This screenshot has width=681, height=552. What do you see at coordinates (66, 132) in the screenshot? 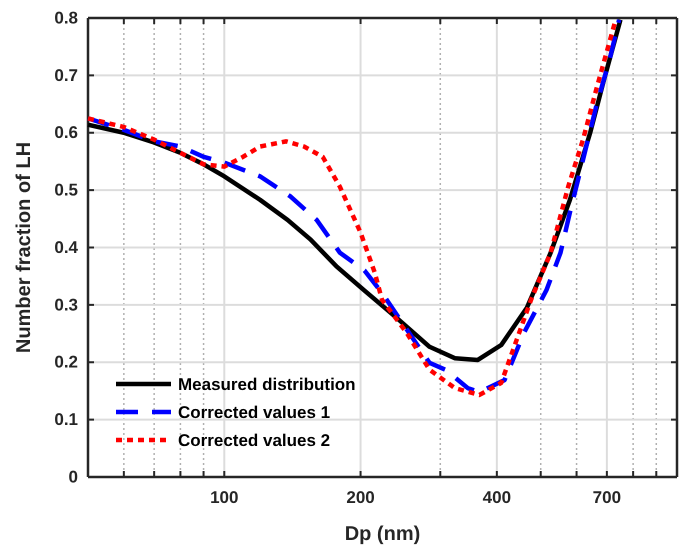
I see `y-tick-label: 0.6` at bounding box center [66, 132].